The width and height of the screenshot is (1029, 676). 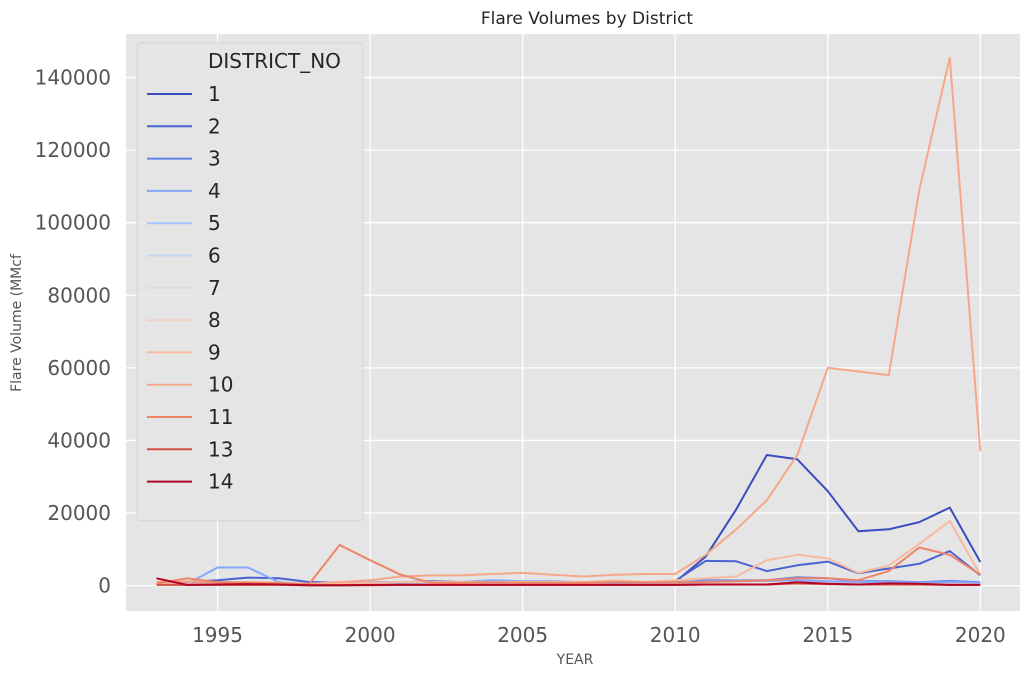 What do you see at coordinates (274, 61) in the screenshot?
I see `legend-title: DISTRICT_NO` at bounding box center [274, 61].